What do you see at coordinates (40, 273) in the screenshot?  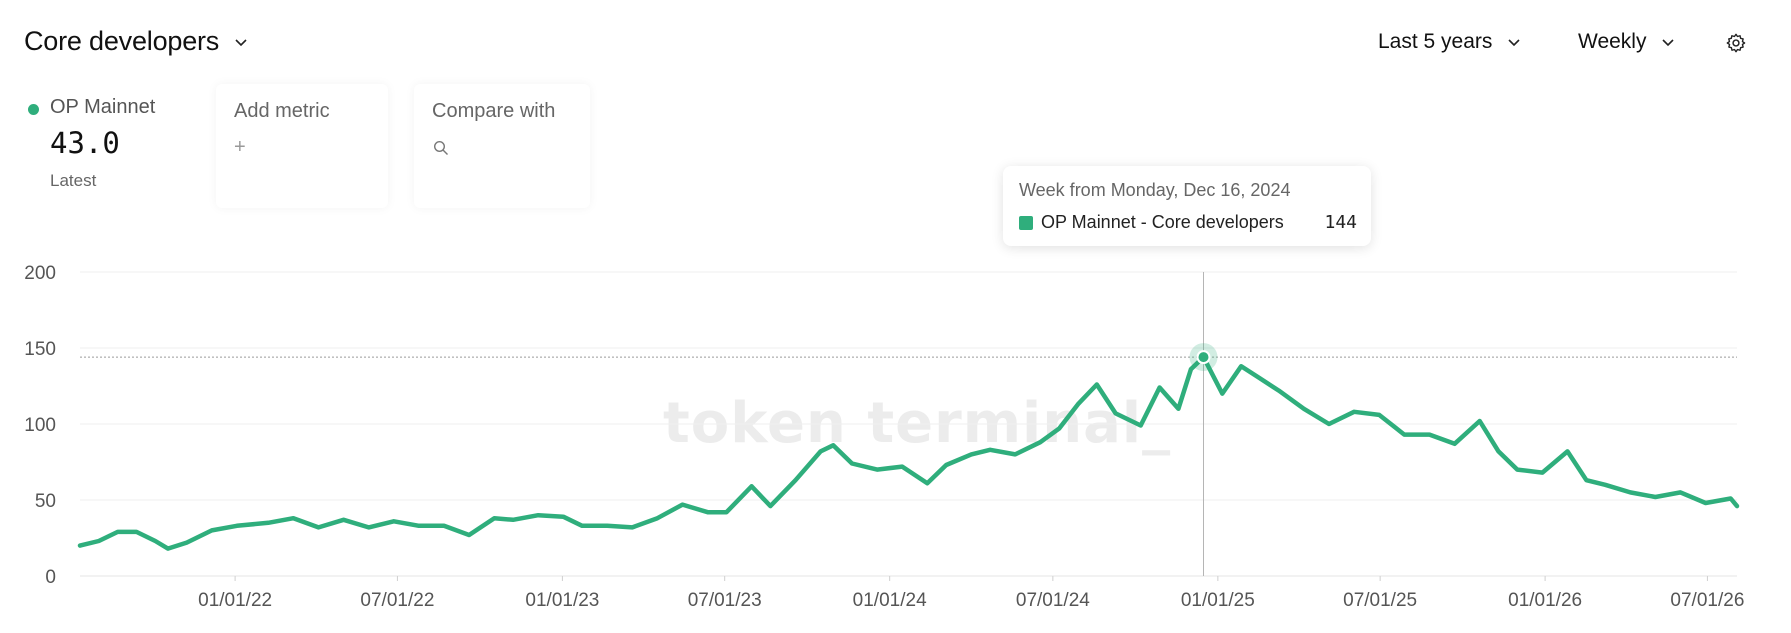 I see `y-tick-label: 200` at bounding box center [40, 273].